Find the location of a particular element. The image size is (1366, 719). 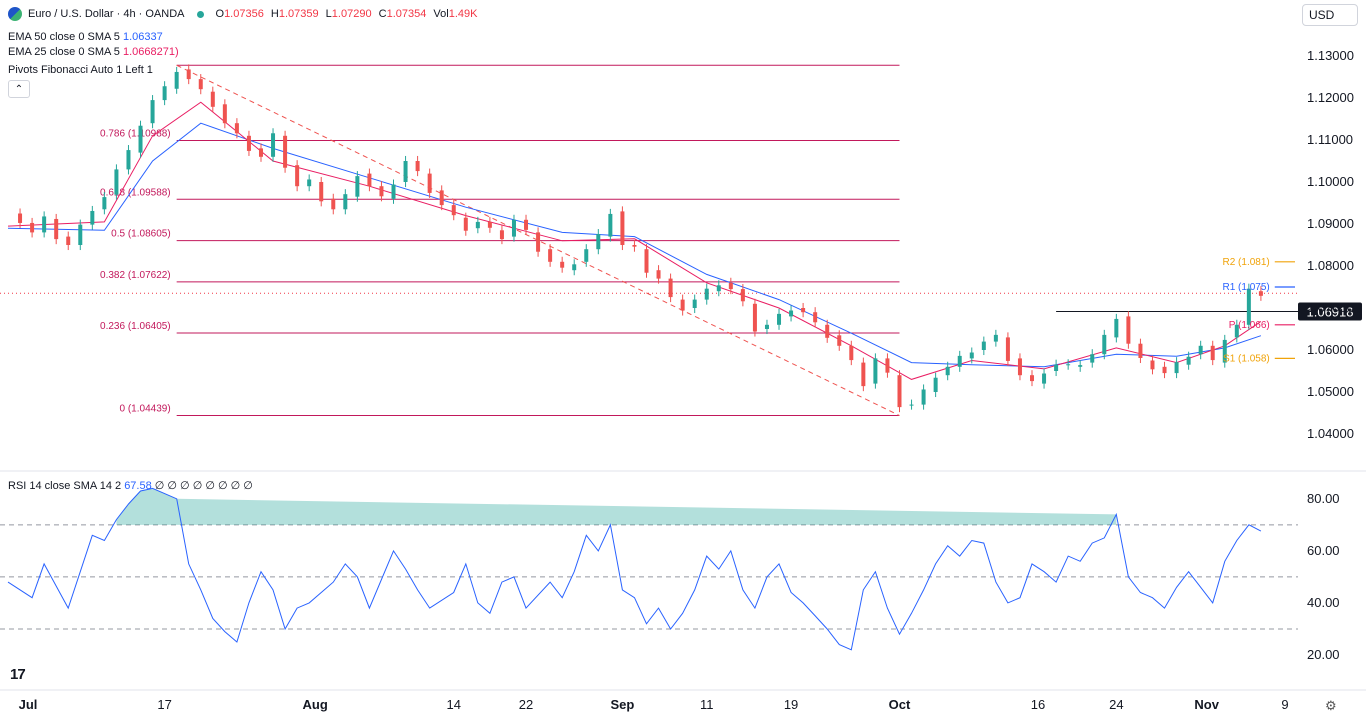

ema50-label: EMA 50 close 0 SMA 5 is located at coordinates (64, 37).